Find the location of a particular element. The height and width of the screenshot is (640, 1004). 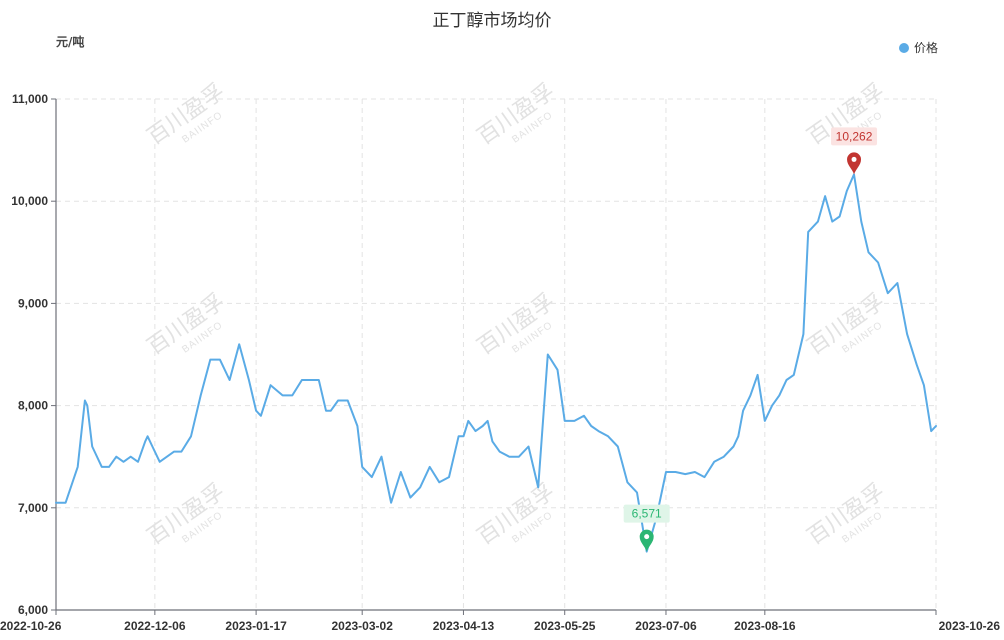

x-tick-label: 2023-05-25 is located at coordinates (565, 626).